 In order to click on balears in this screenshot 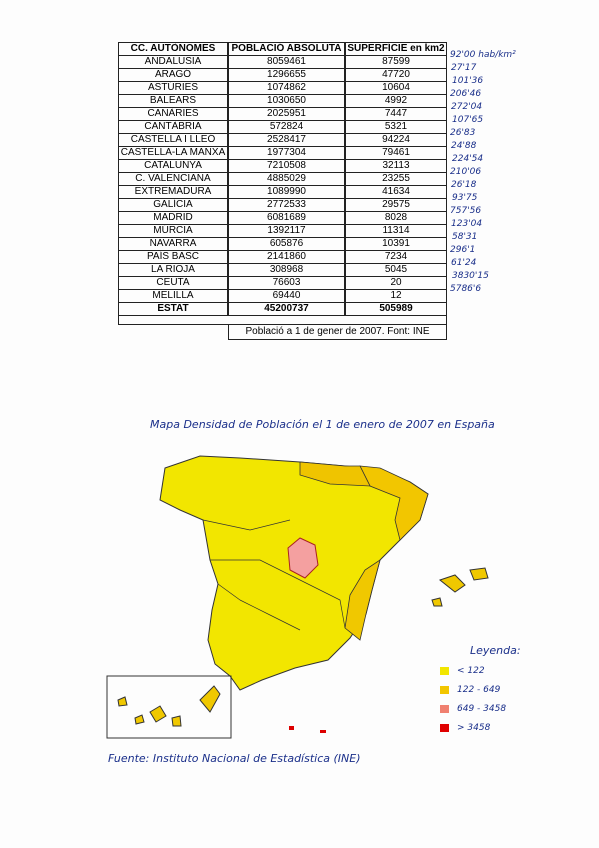, I will do `click(460, 587)`.